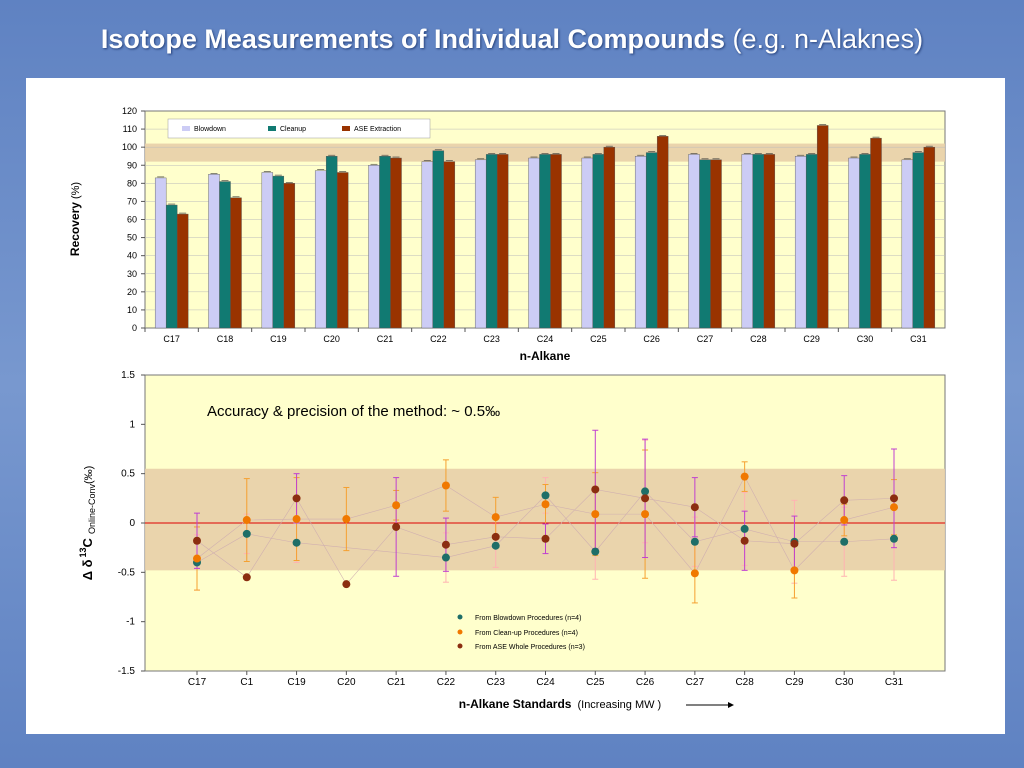  Describe the element at coordinates (246, 533) in the screenshot. I see `scatter-point-from-blowdown-procedures-n-4-c1` at that location.